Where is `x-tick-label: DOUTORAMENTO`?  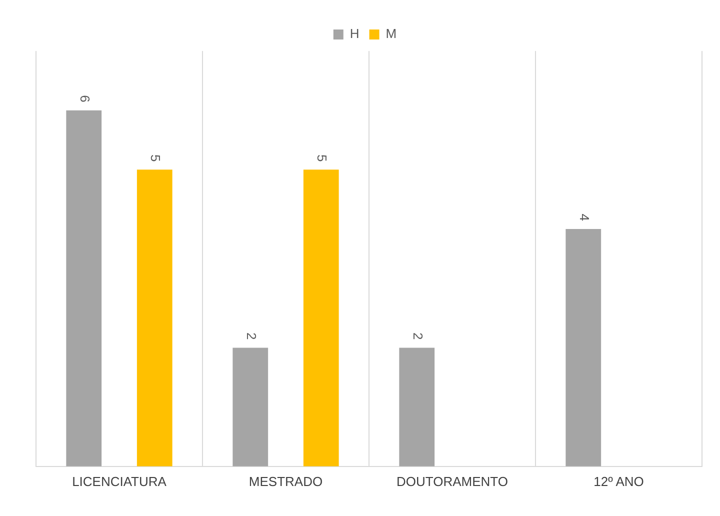 x-tick-label: DOUTORAMENTO is located at coordinates (452, 481).